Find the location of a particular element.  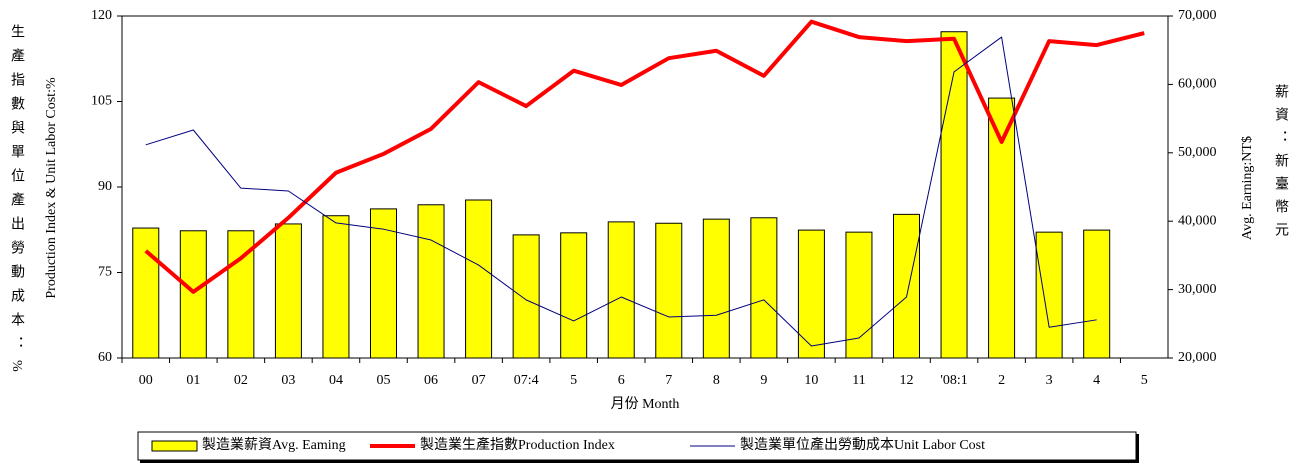

x-tick-label: 04 is located at coordinates (336, 380).